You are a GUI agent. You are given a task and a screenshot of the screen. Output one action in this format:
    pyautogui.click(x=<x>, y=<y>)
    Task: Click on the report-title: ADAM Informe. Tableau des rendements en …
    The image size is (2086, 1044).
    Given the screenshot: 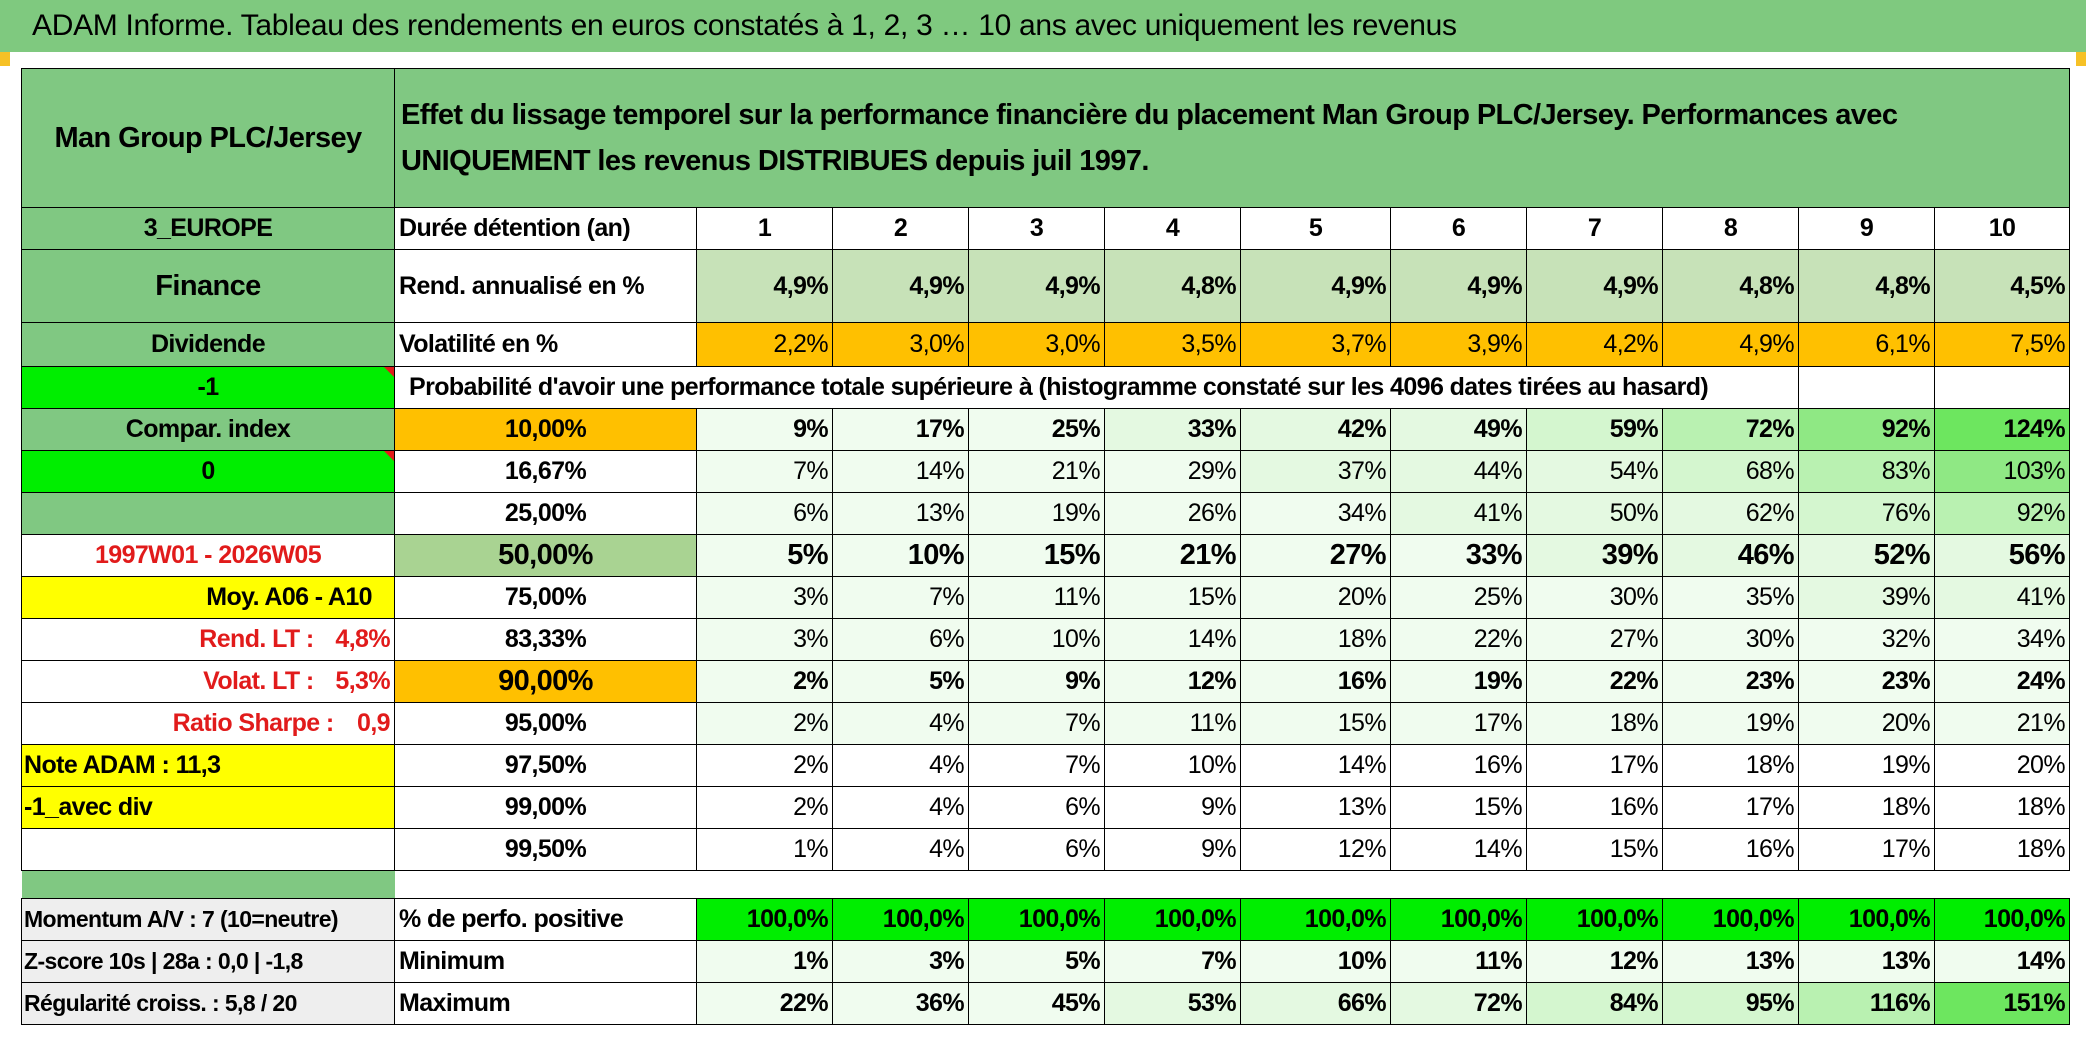 What is the action you would take?
    pyautogui.click(x=1043, y=26)
    